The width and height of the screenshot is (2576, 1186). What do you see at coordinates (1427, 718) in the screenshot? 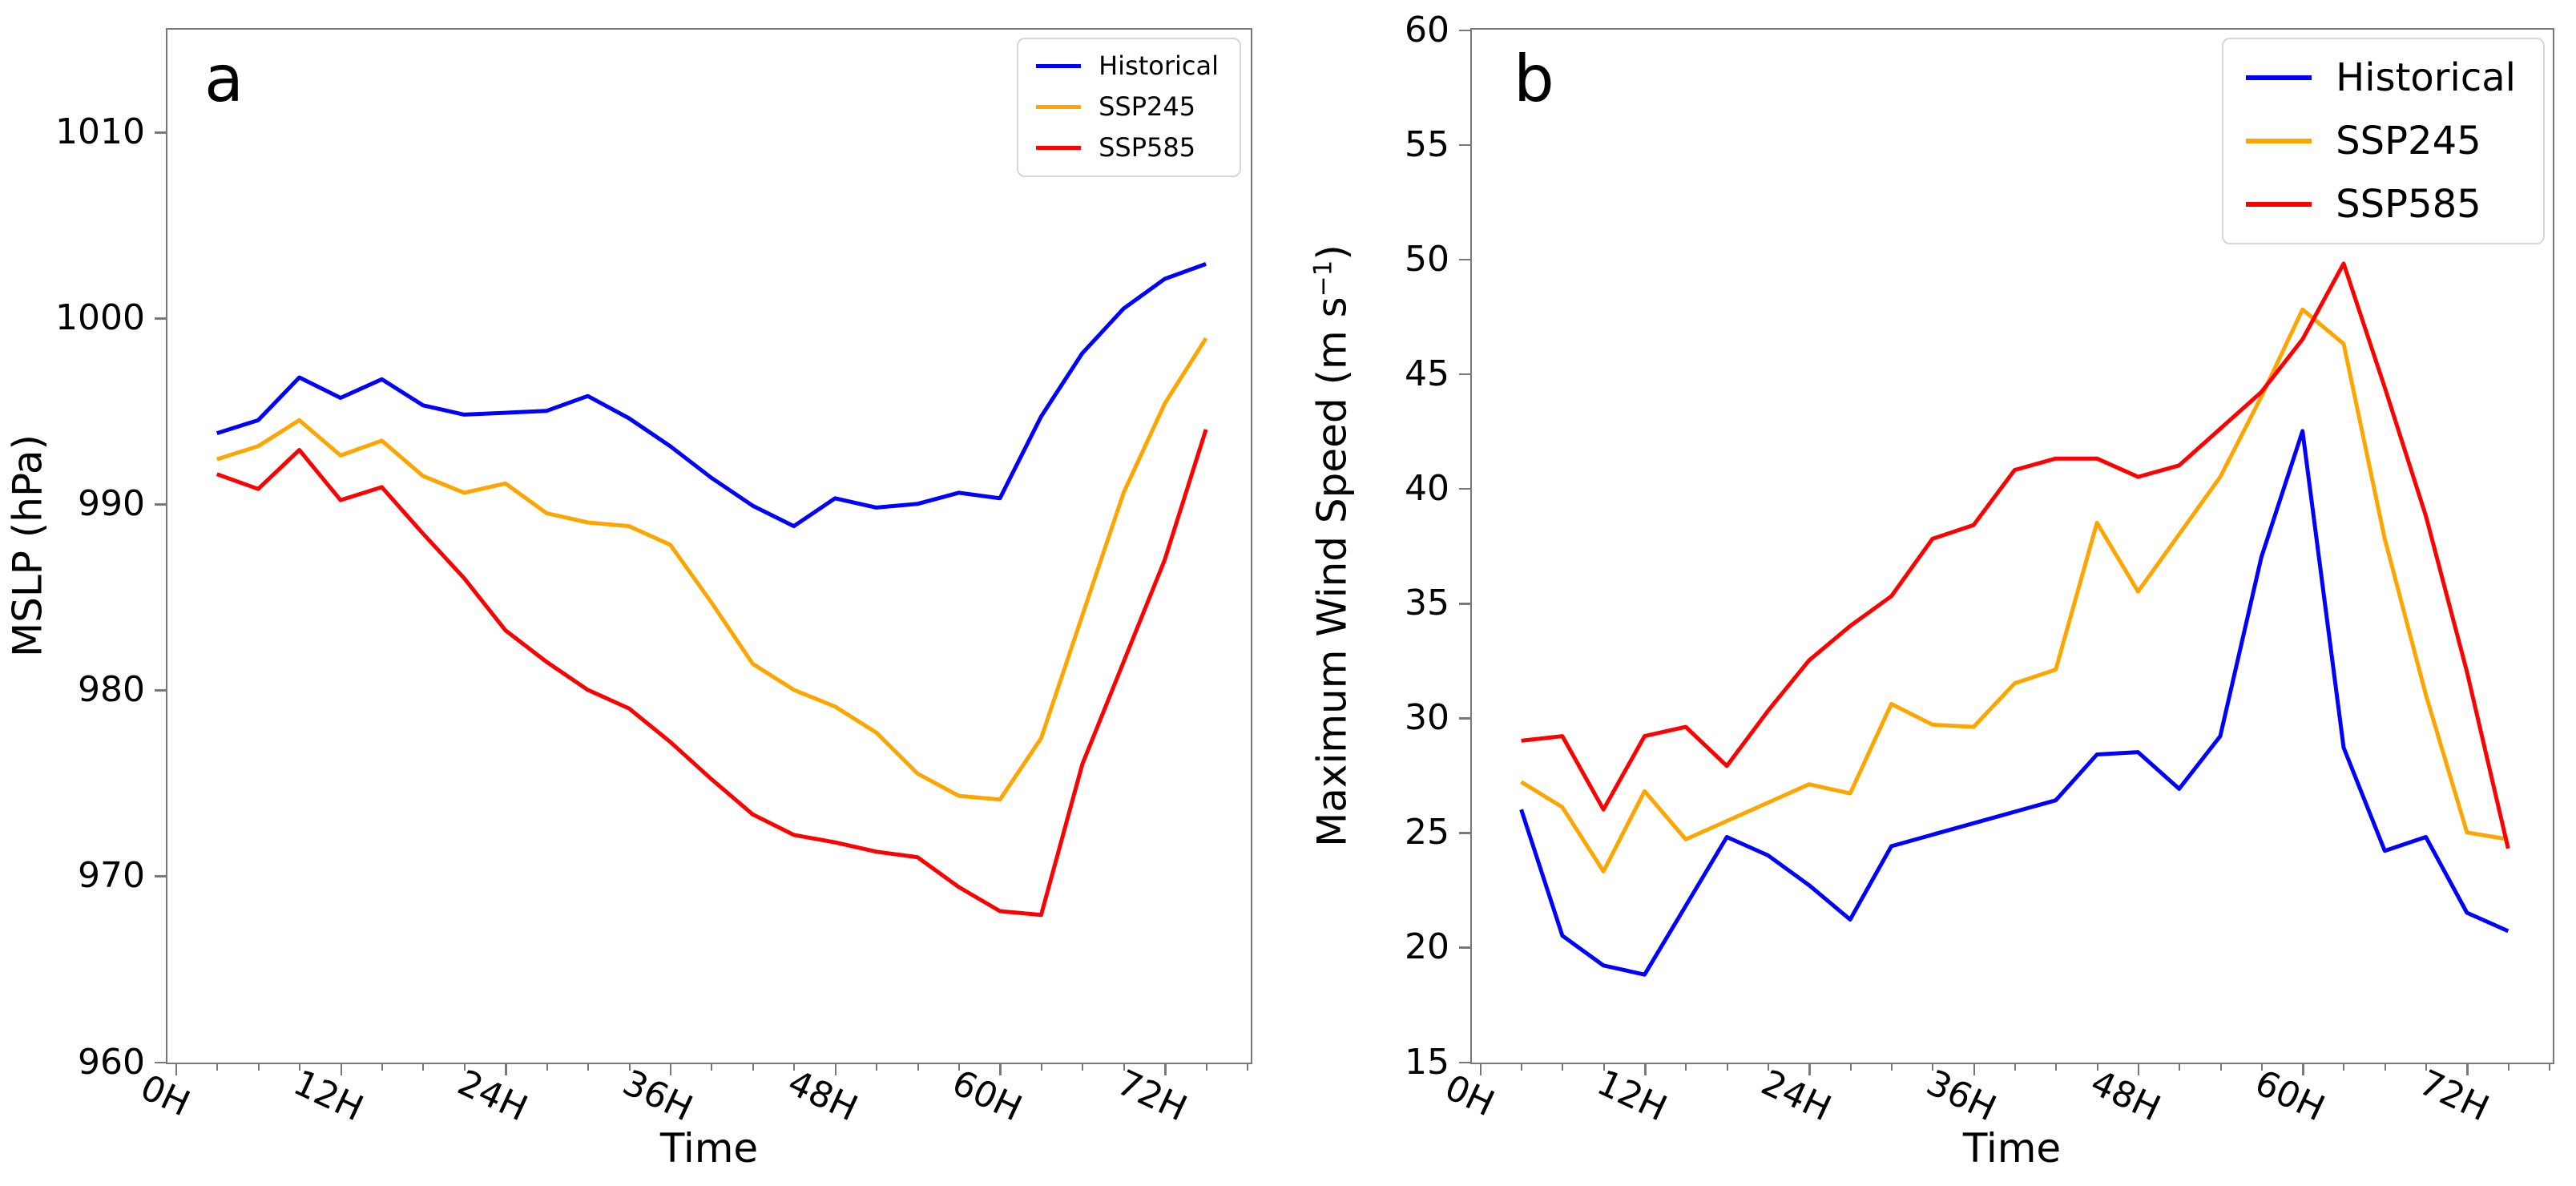
I see `y-tick-label: 30` at bounding box center [1427, 718].